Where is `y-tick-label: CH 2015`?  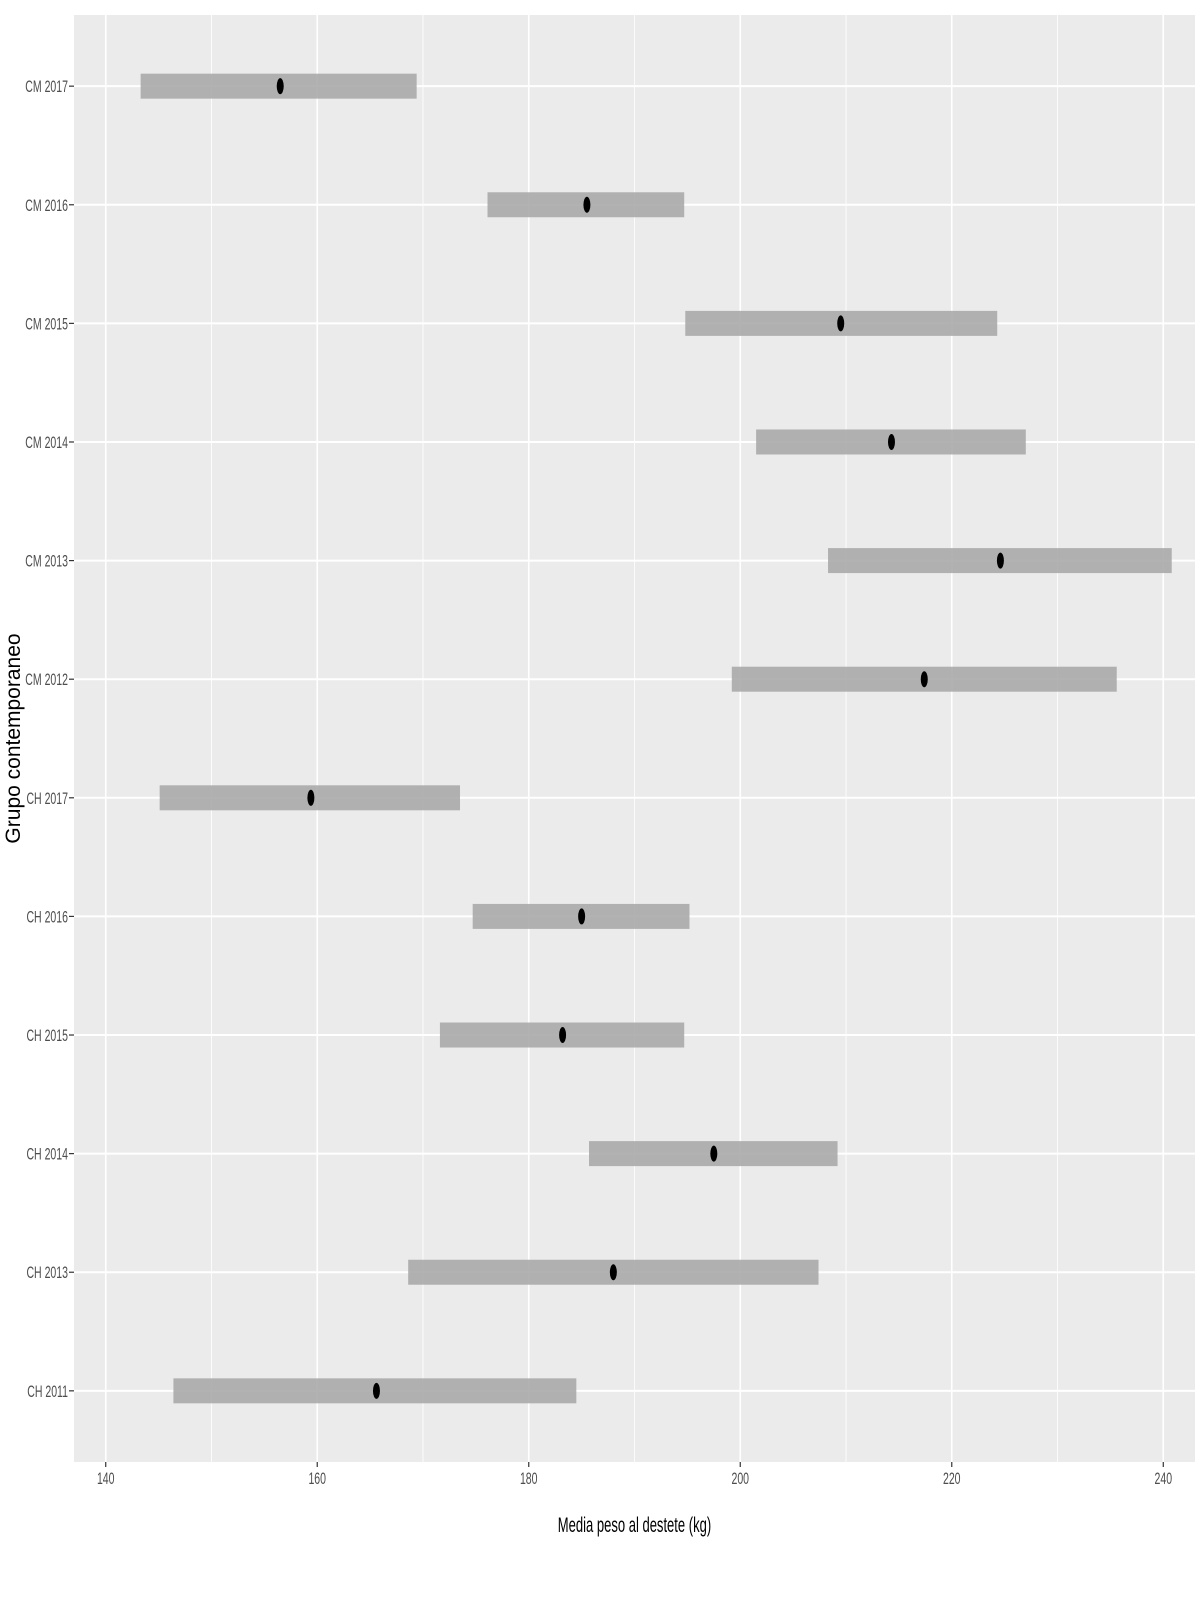
y-tick-label: CH 2015 is located at coordinates (47, 1034).